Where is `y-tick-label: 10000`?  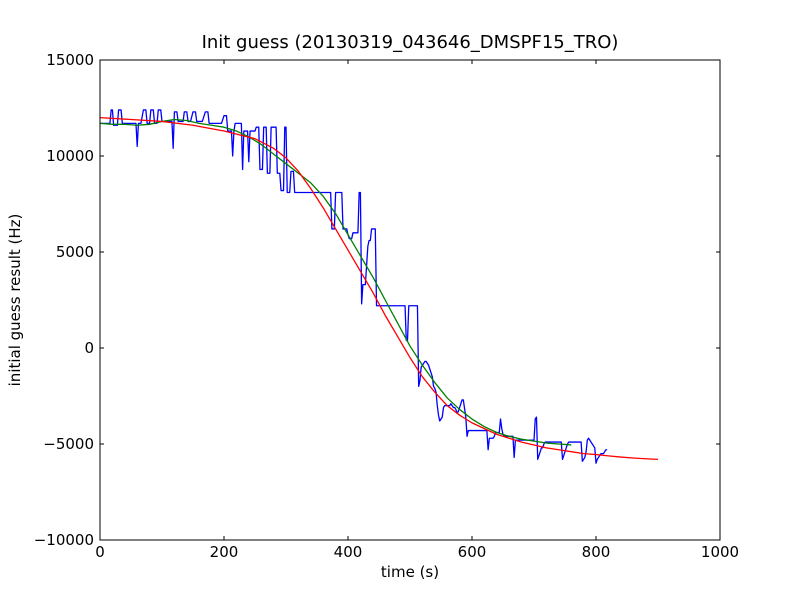
y-tick-label: 10000 is located at coordinates (70, 156).